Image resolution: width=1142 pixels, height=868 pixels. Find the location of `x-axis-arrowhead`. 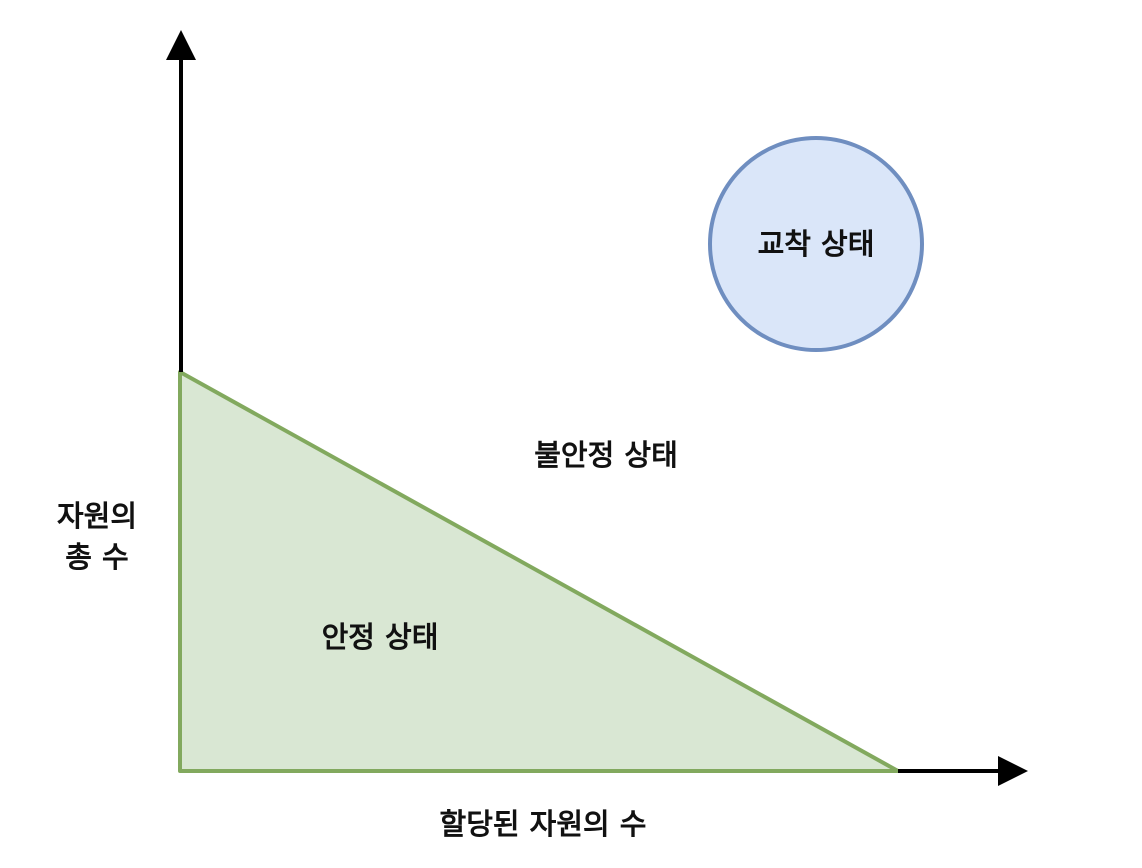

x-axis-arrowhead is located at coordinates (1013, 771).